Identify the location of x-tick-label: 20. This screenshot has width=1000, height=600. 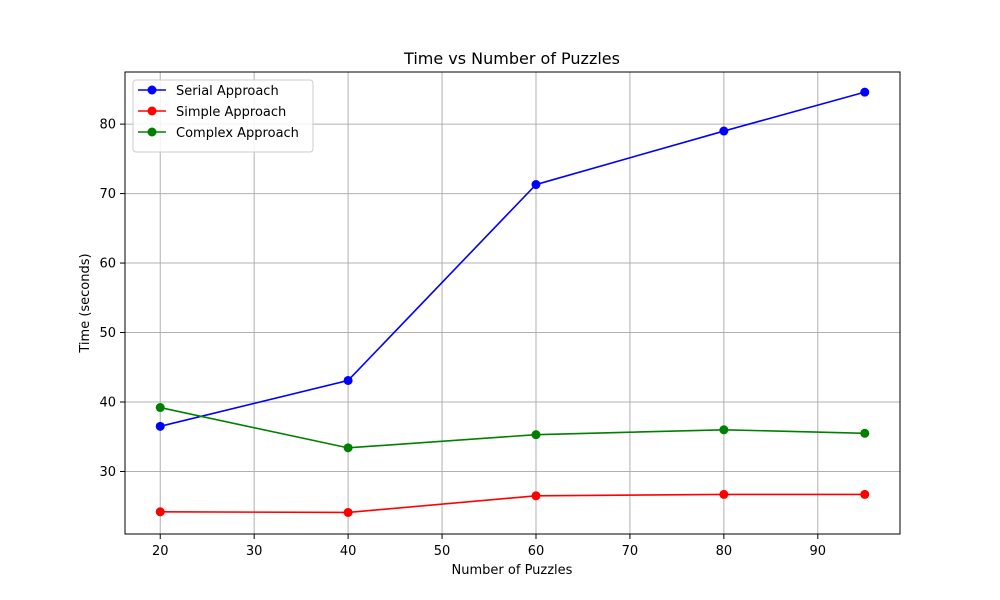
(160, 551).